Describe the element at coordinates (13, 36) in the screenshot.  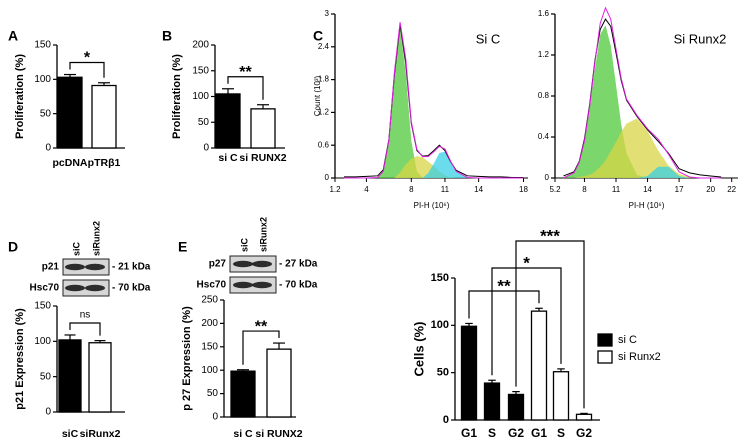
I see `panel-letter: A` at that location.